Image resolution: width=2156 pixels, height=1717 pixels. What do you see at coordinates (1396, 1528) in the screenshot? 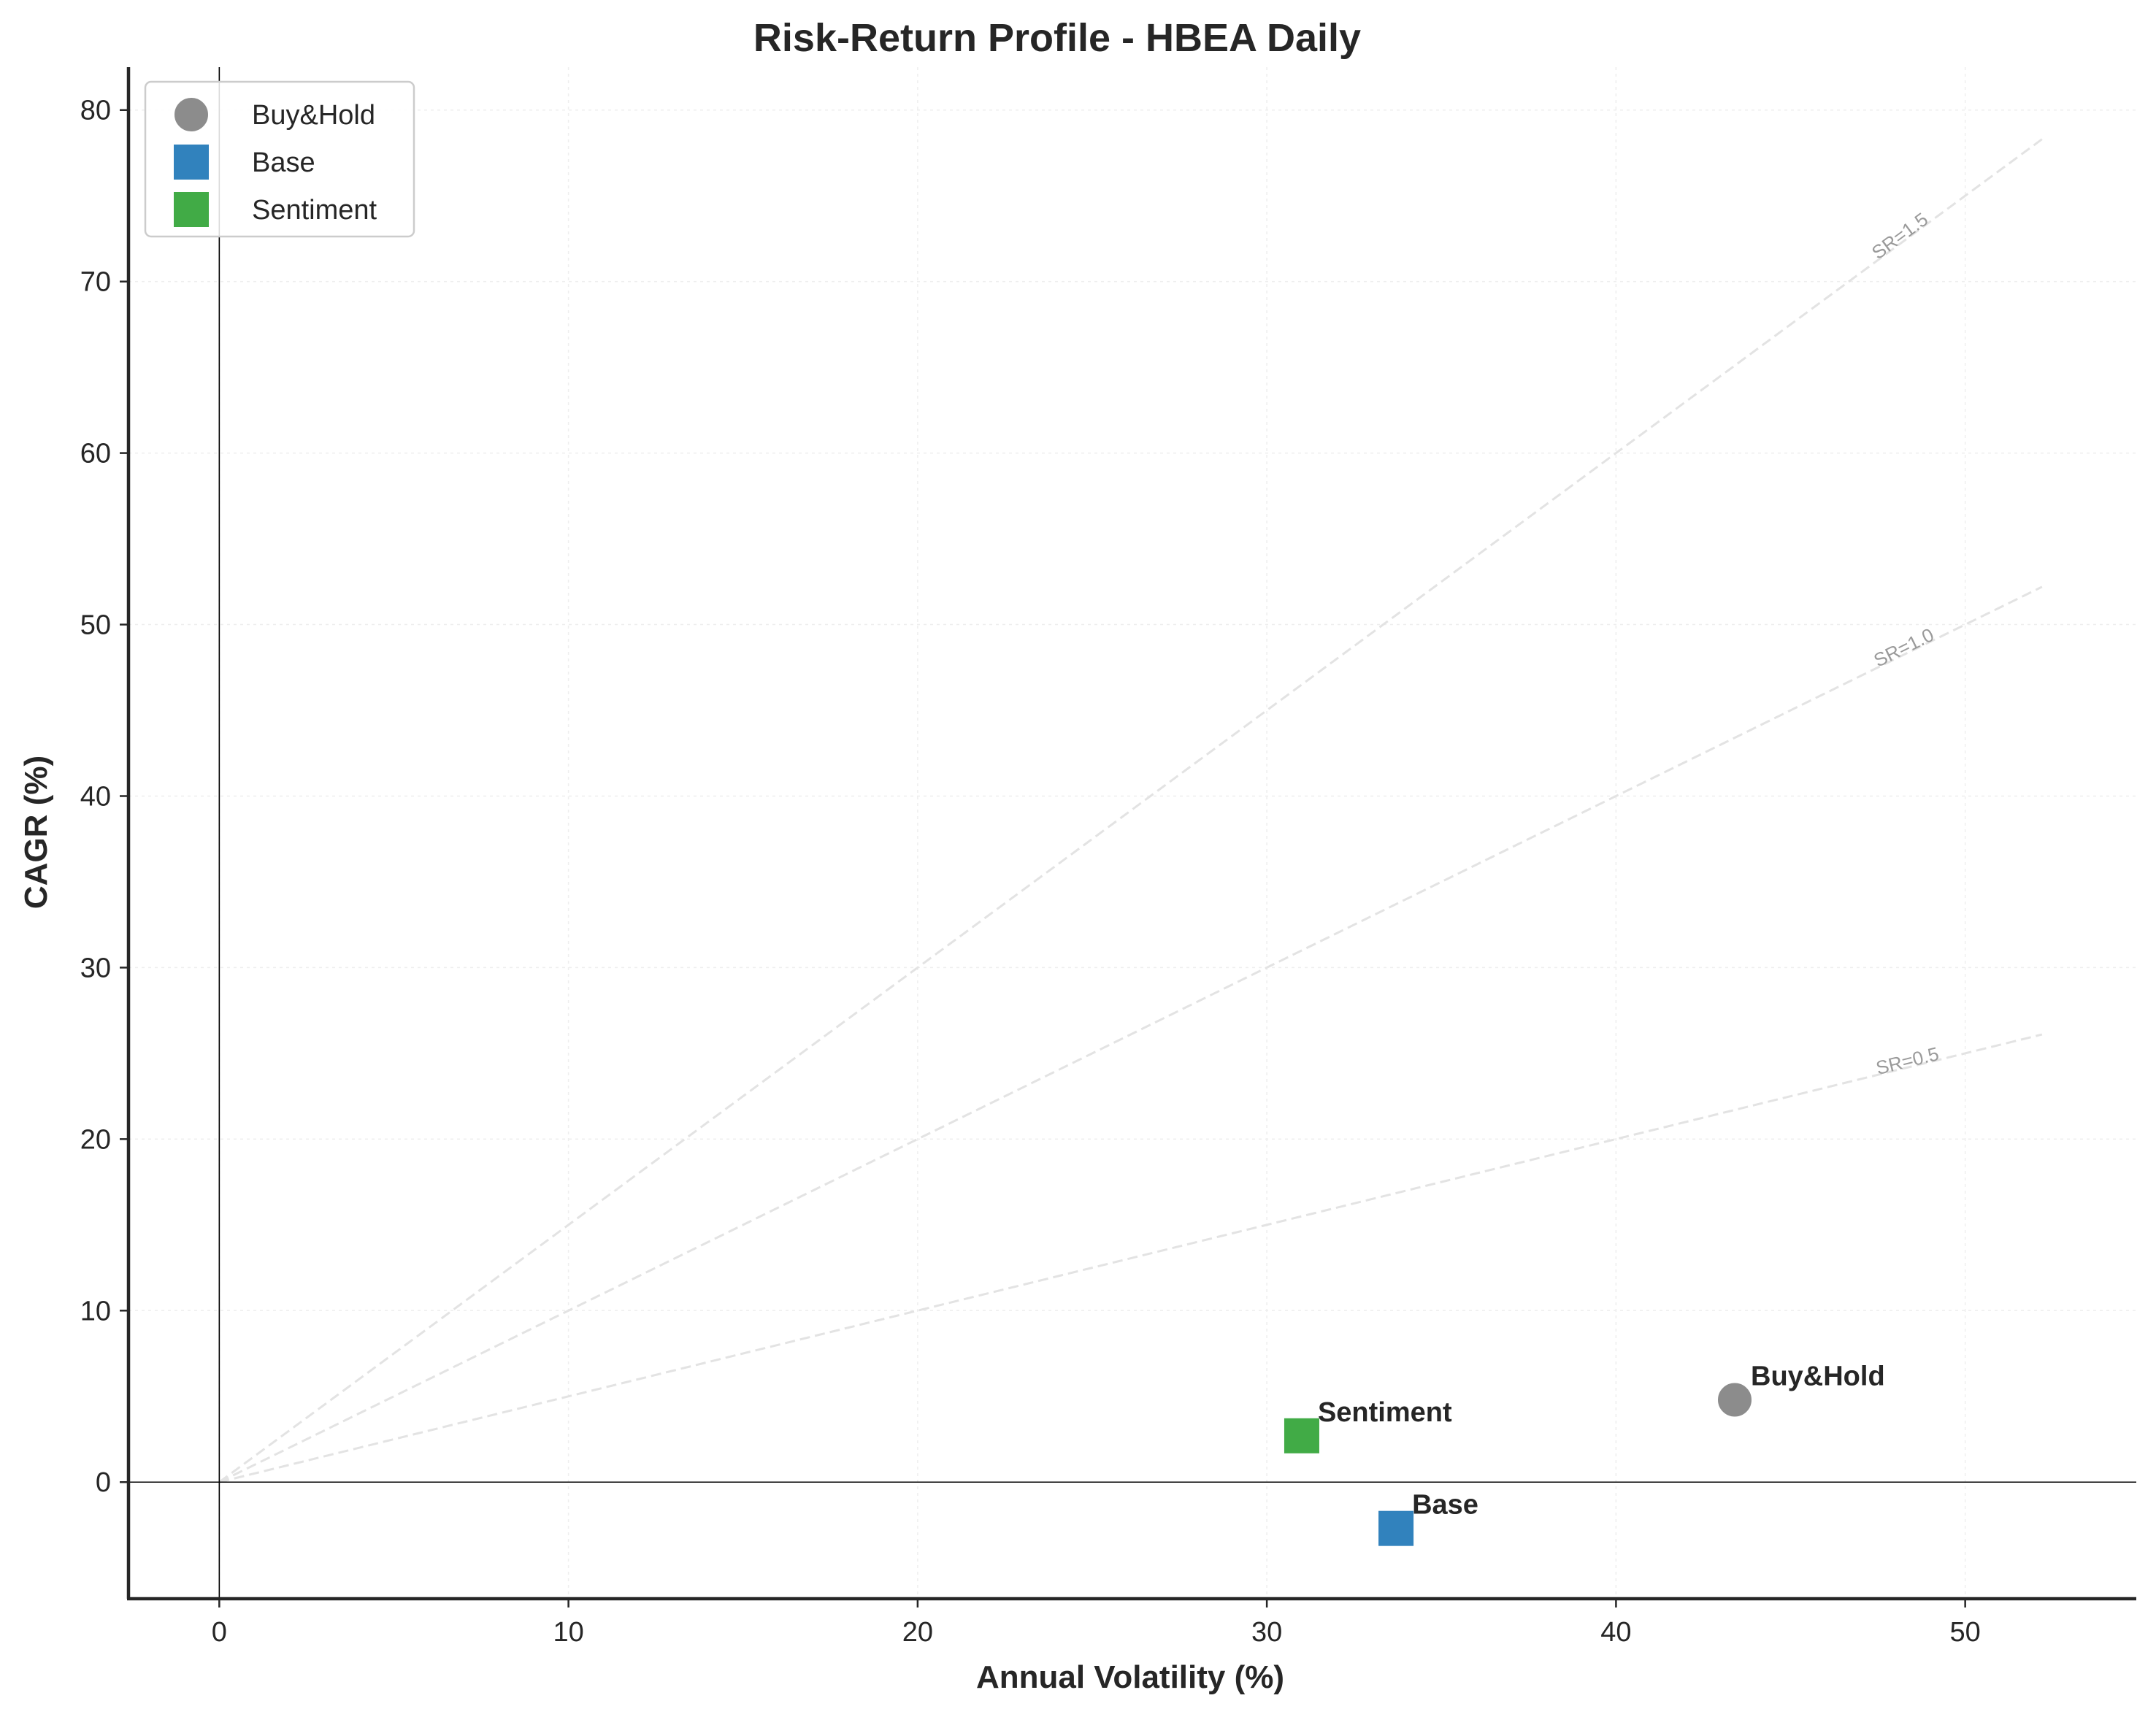
I see `point-base` at bounding box center [1396, 1528].